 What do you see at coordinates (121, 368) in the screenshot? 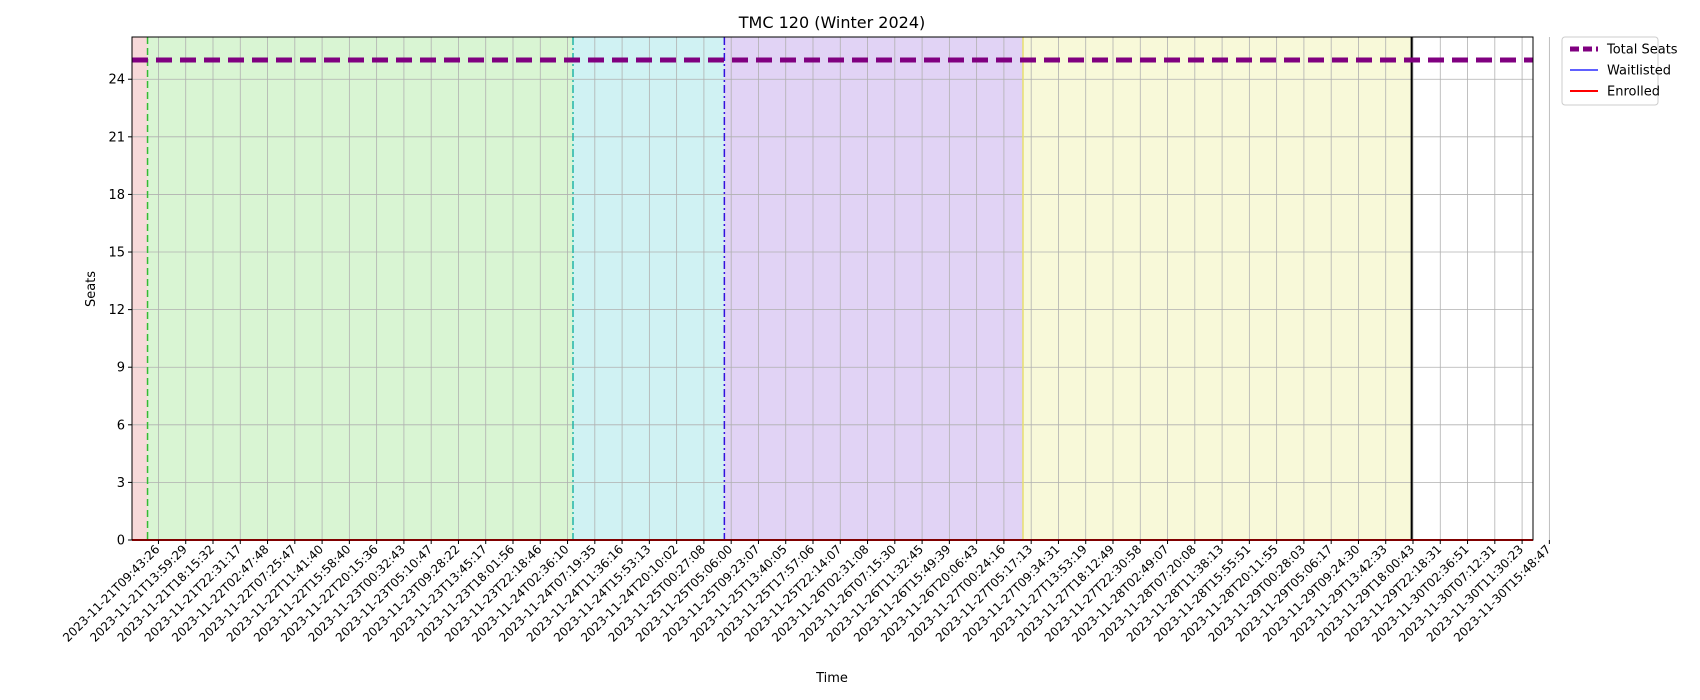
I see `y-tick-label: 9` at bounding box center [121, 368].